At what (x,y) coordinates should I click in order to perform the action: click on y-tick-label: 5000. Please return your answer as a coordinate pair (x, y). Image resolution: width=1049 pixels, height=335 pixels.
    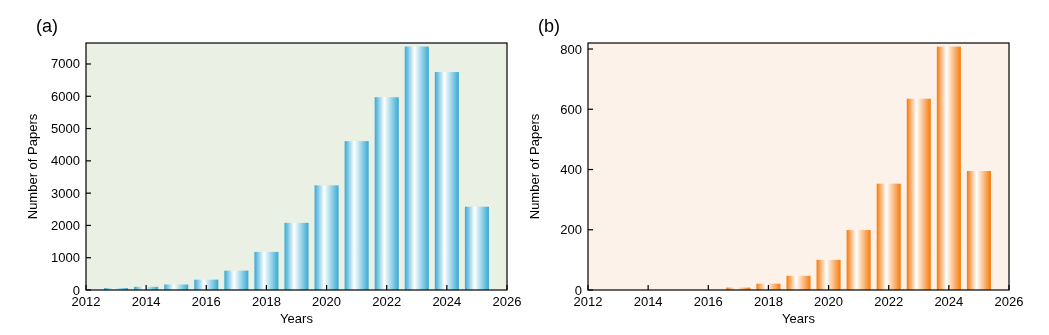
    Looking at the image, I should click on (65, 129).